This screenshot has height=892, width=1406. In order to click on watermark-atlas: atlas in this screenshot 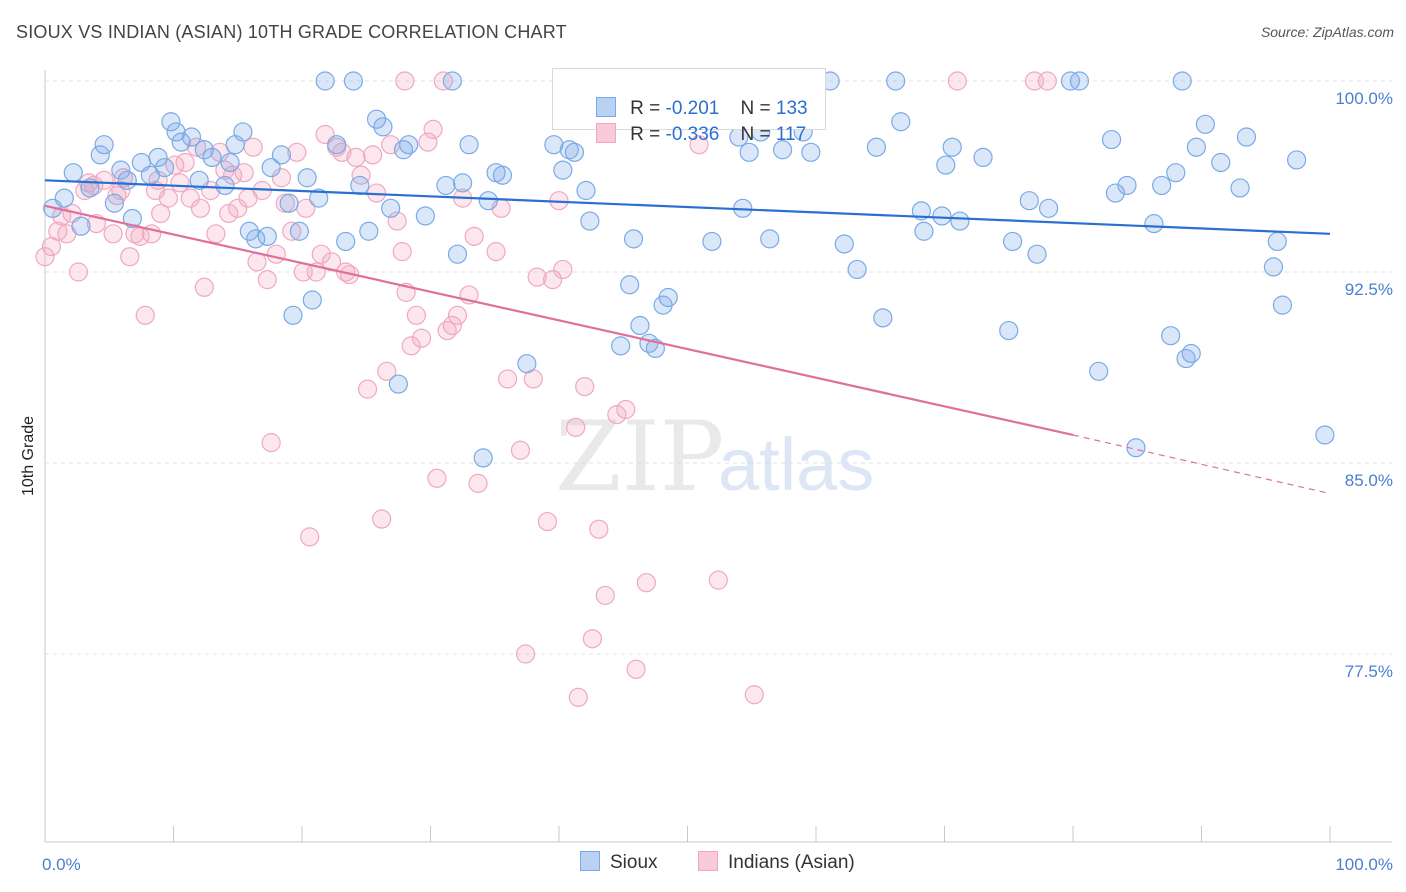, I will do `click(796, 464)`.